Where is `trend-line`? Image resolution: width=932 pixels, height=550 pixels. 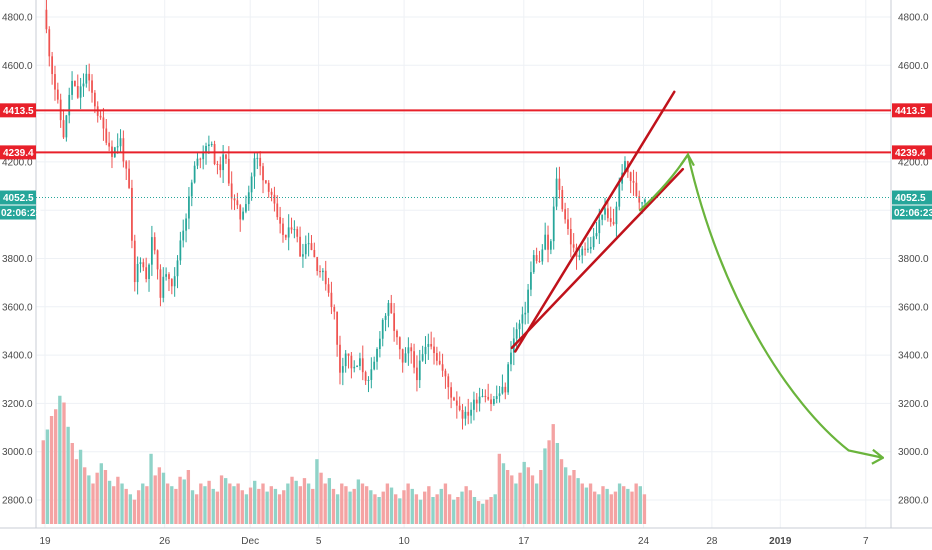
trend-line is located at coordinates (595, 221).